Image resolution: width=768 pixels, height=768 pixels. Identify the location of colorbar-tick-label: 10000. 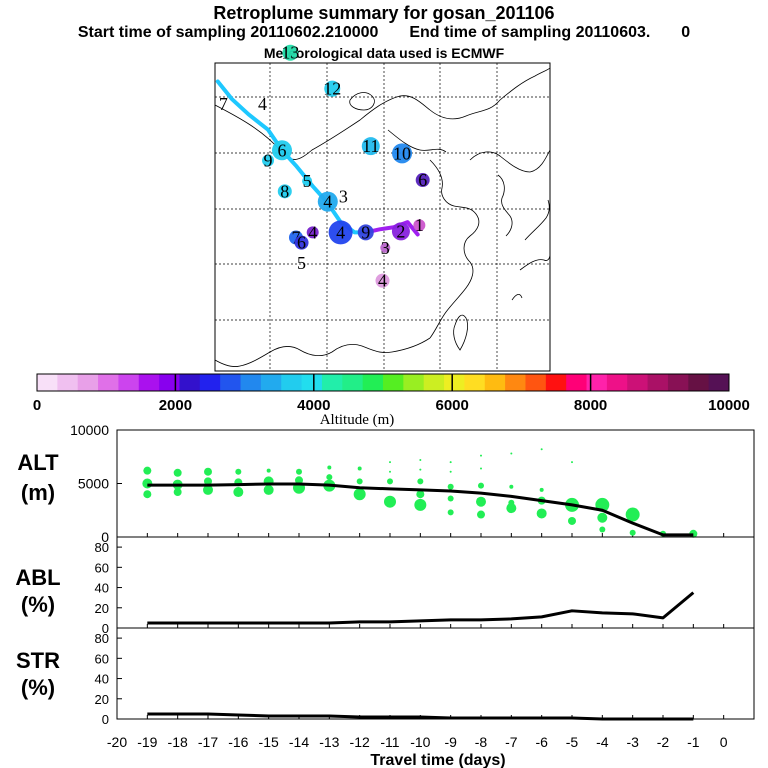
(729, 405).